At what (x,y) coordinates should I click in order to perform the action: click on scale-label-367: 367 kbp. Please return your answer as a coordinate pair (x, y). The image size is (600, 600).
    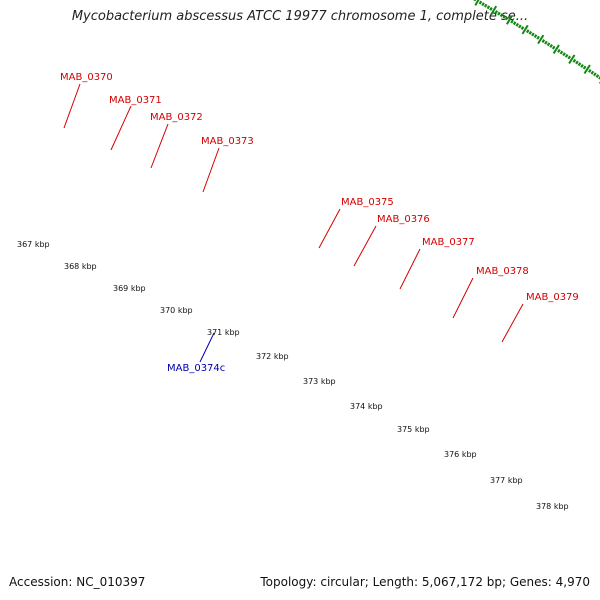
    Looking at the image, I should click on (33, 244).